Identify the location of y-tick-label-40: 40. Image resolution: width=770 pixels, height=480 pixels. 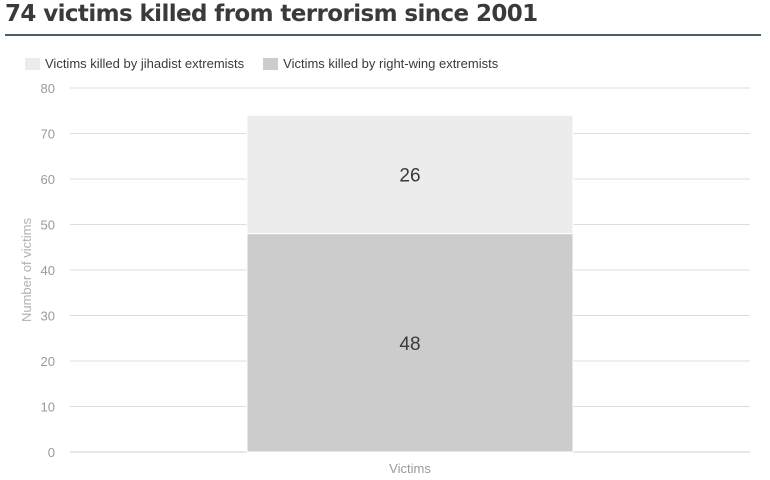
(48, 270).